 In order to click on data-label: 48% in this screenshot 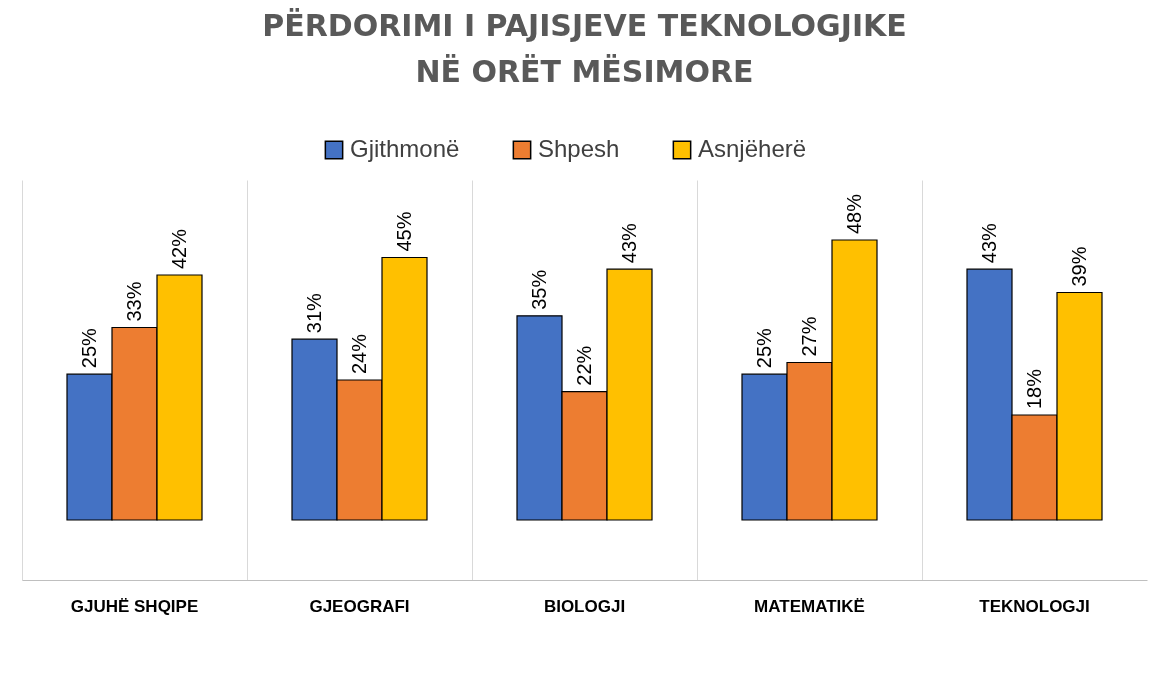, I will do `click(853, 213)`.